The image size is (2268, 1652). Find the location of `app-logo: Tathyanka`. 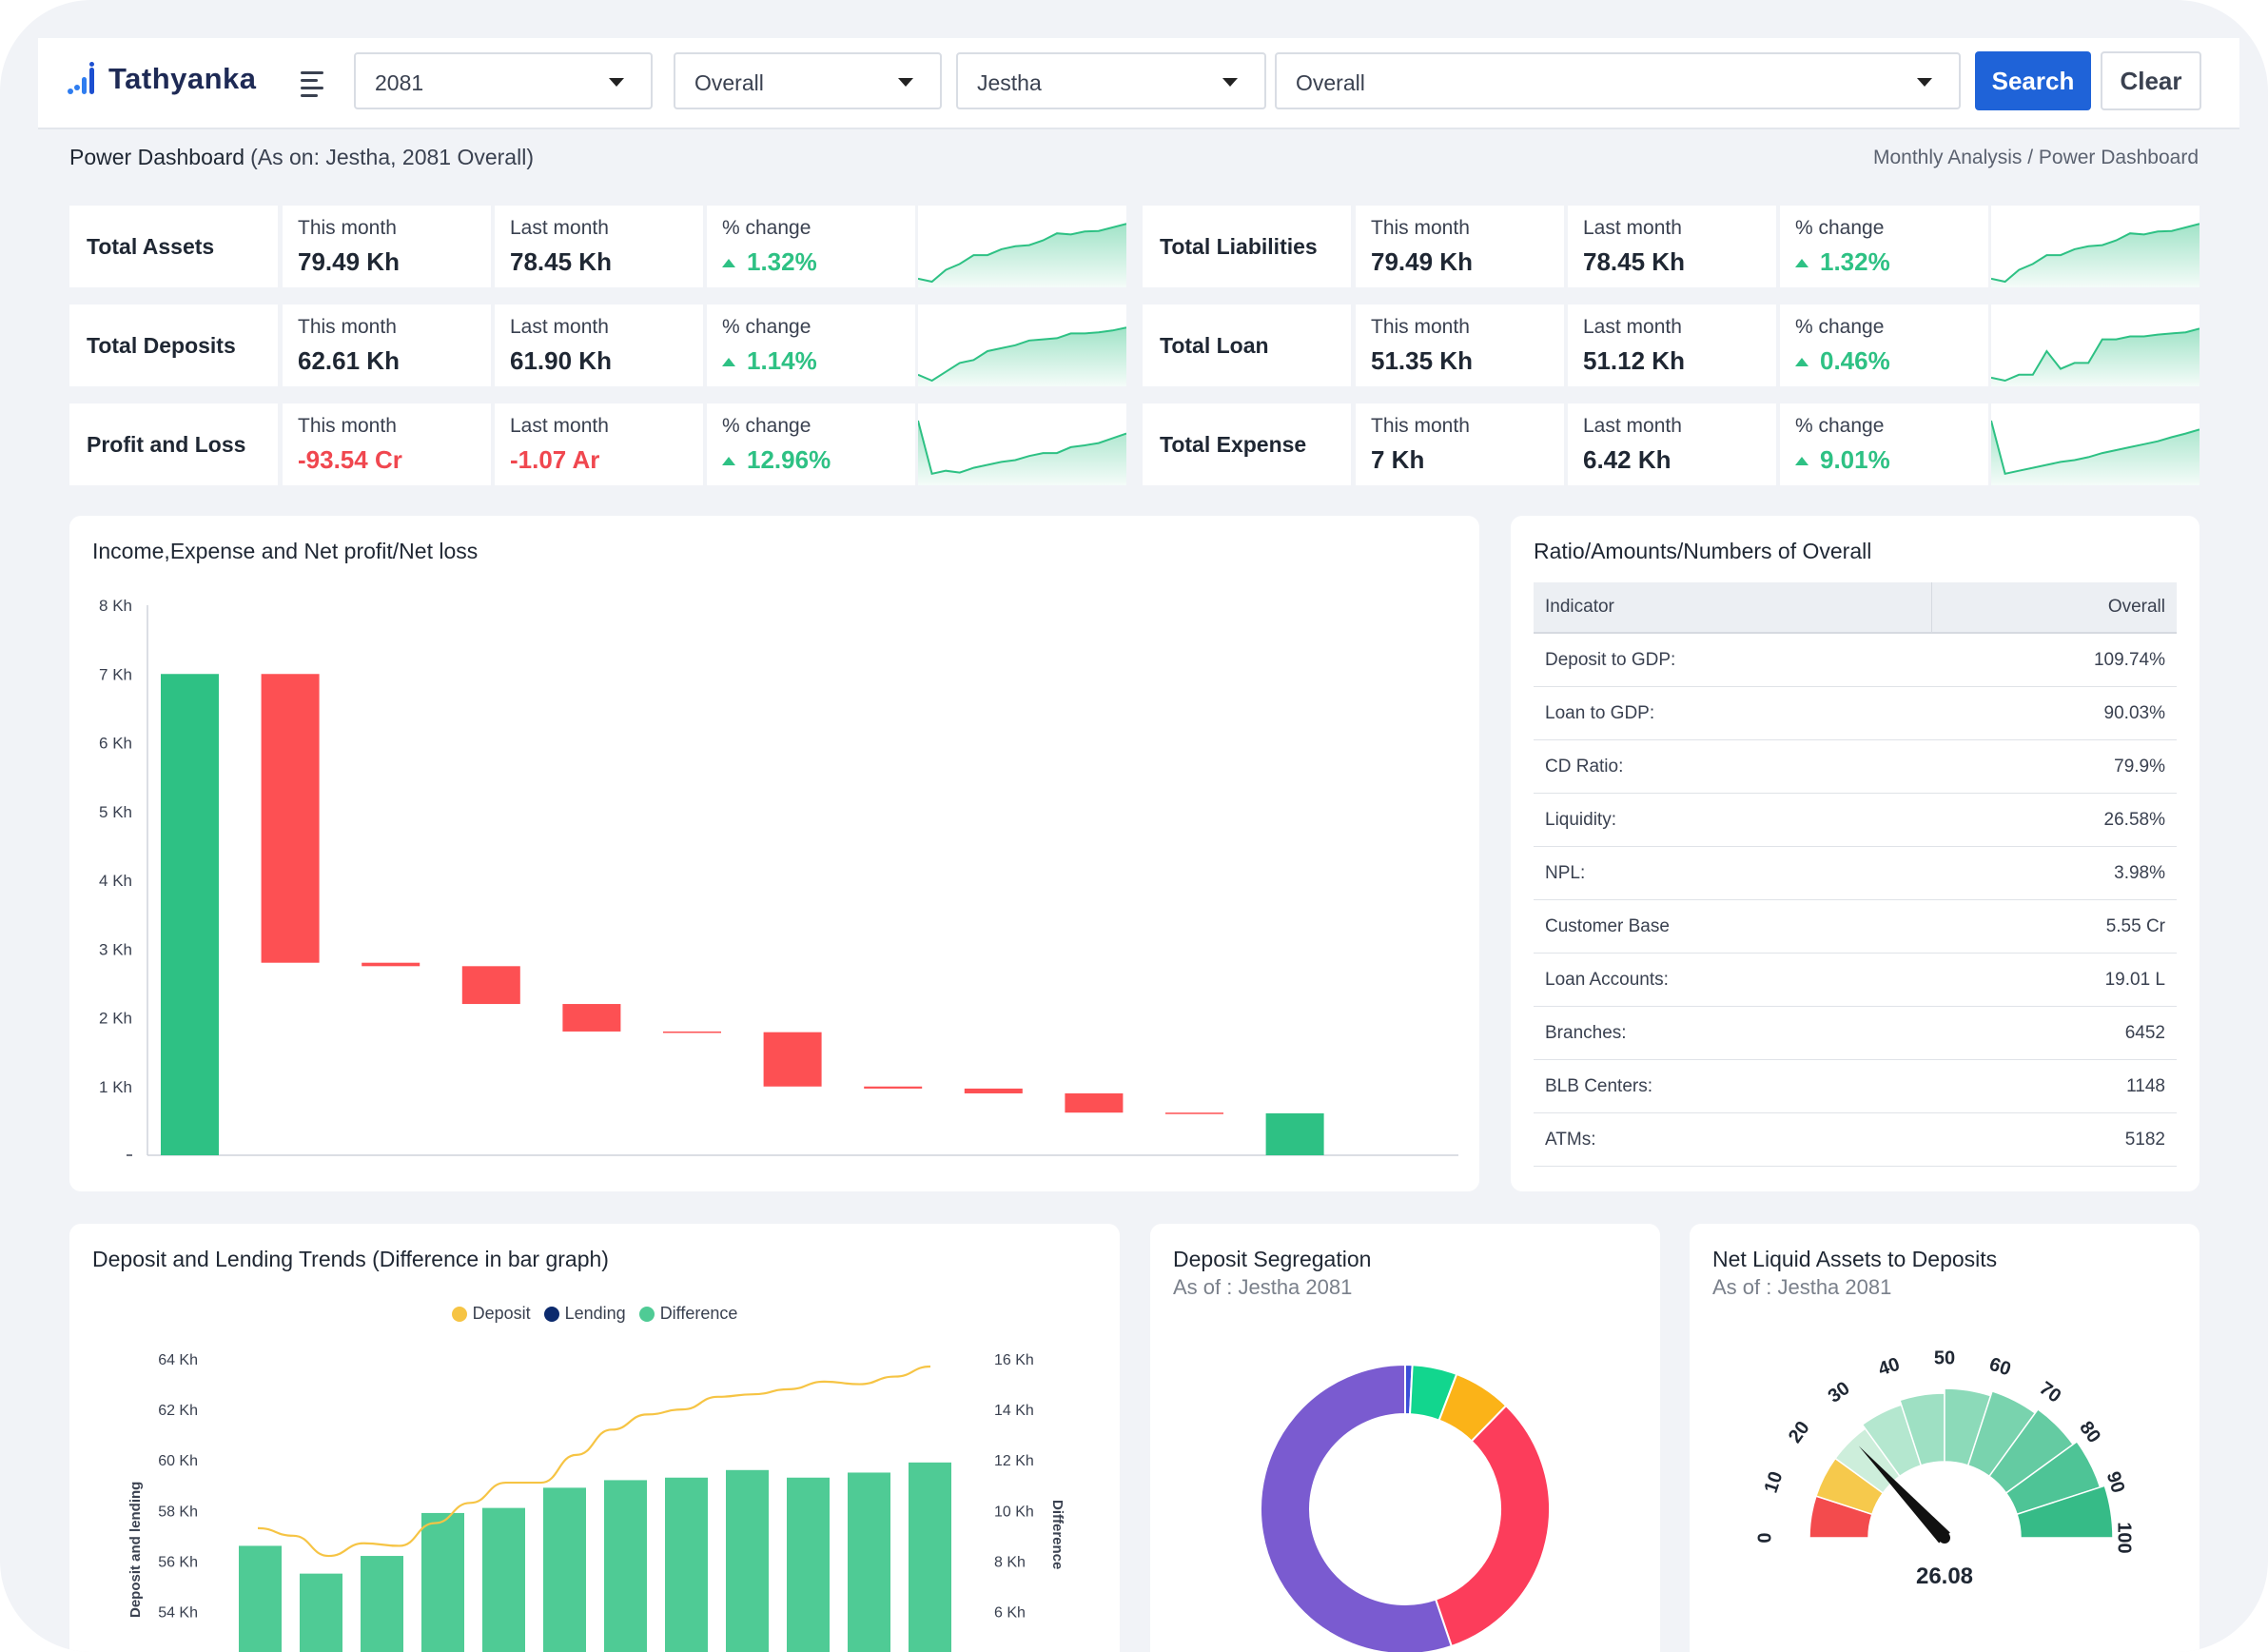

app-logo: Tathyanka is located at coordinates (162, 79).